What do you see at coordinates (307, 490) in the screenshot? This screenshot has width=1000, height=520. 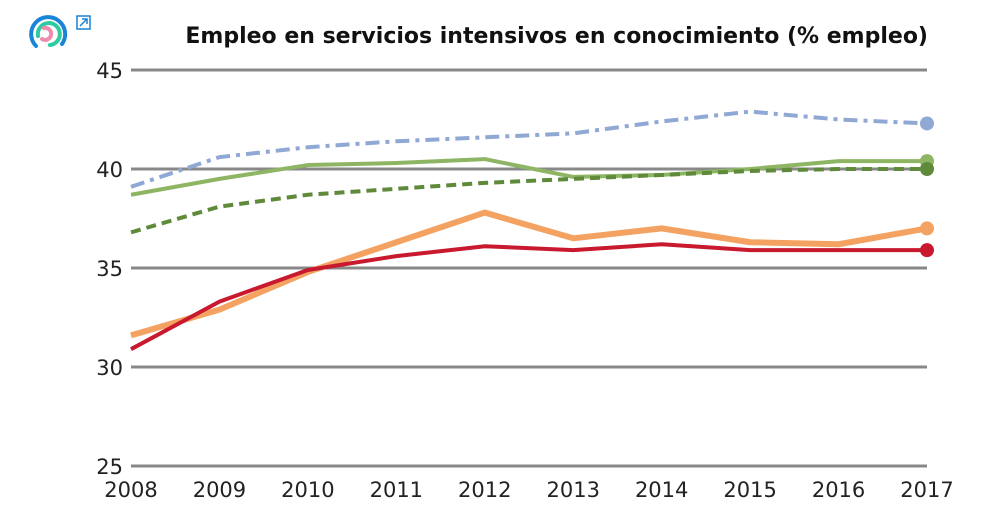 I see `x-tick-label: 2010` at bounding box center [307, 490].